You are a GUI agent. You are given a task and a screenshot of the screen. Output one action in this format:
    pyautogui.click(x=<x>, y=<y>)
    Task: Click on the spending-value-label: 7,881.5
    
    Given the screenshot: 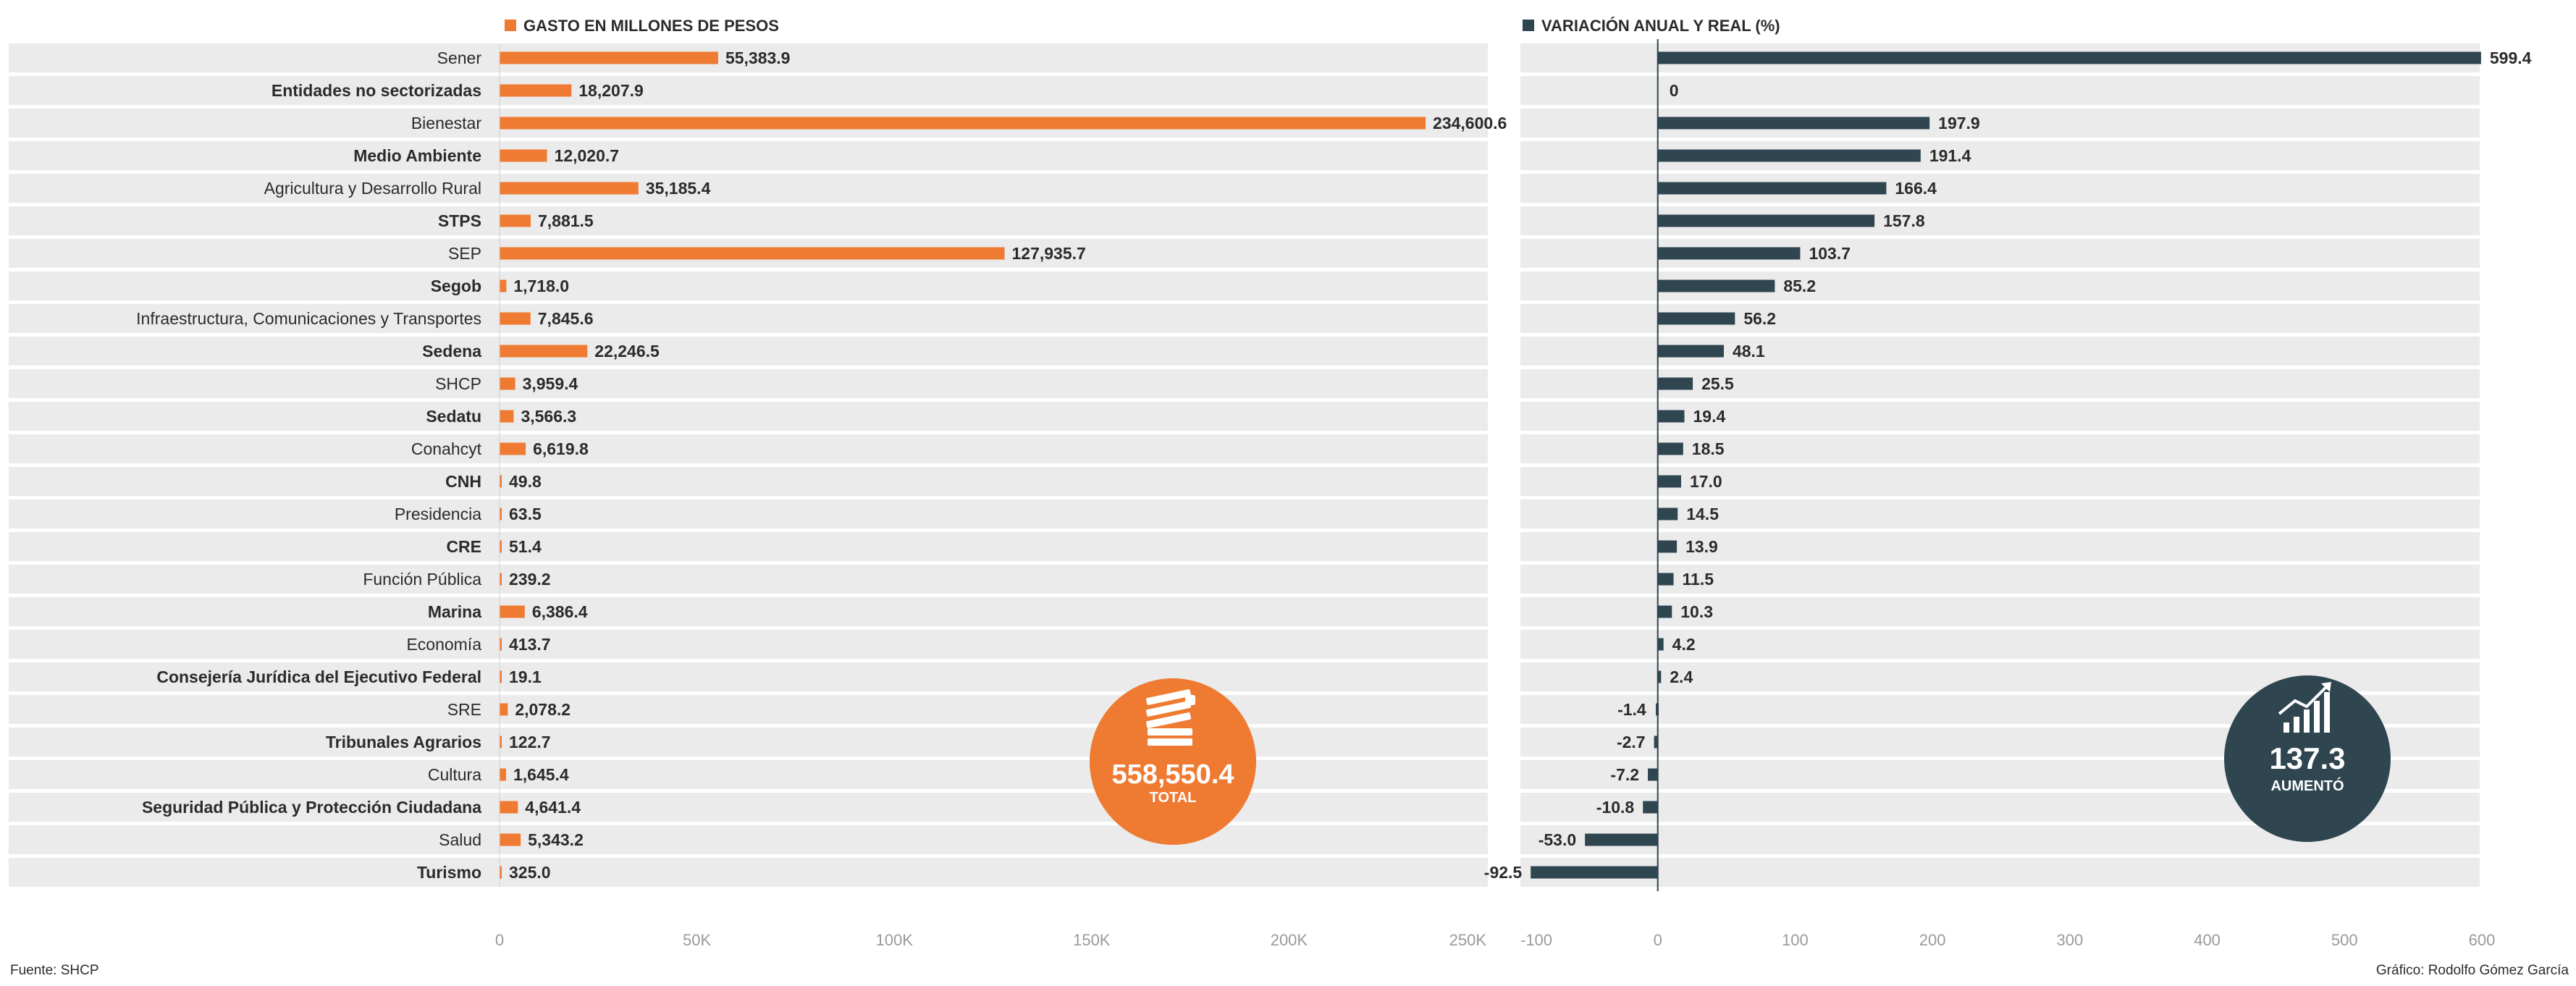 What is the action you would take?
    pyautogui.click(x=566, y=220)
    